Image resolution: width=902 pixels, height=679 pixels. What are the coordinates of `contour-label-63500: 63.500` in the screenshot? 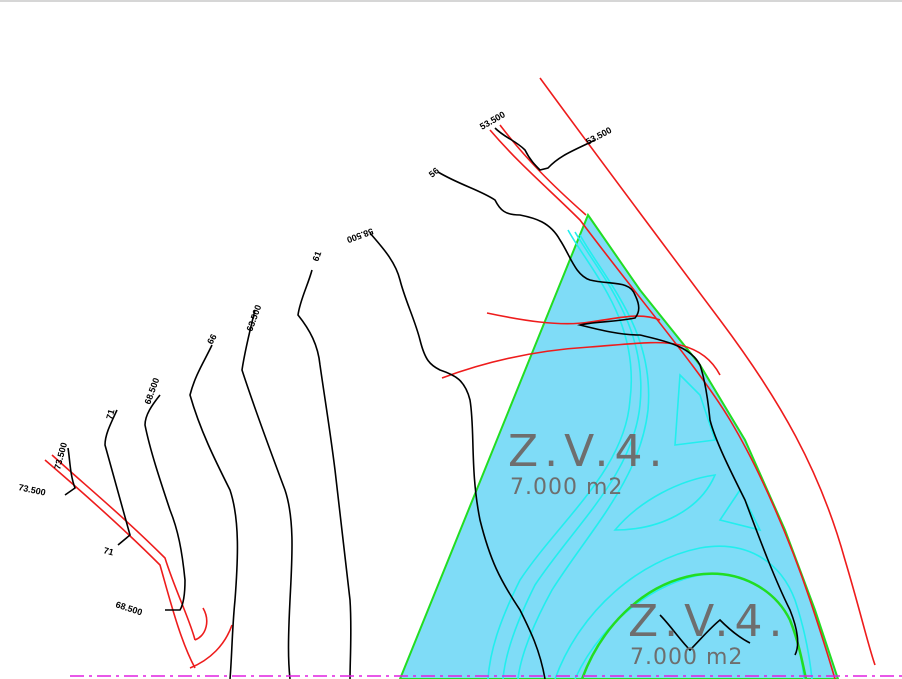 It's located at (253, 317).